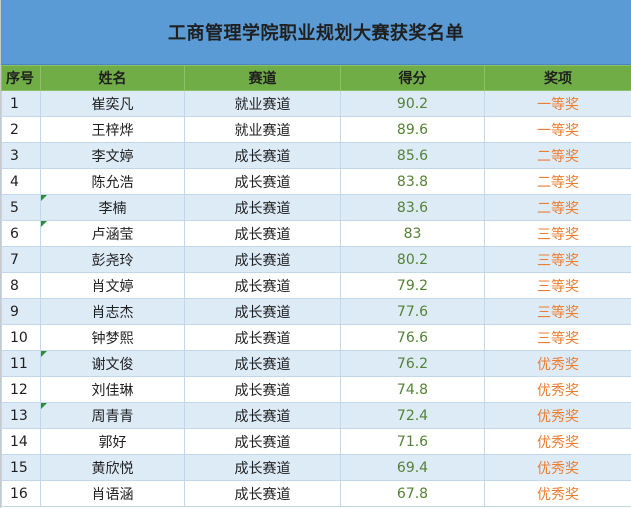 This screenshot has width=631, height=508. I want to click on score-cell: 83.8, so click(412, 181).